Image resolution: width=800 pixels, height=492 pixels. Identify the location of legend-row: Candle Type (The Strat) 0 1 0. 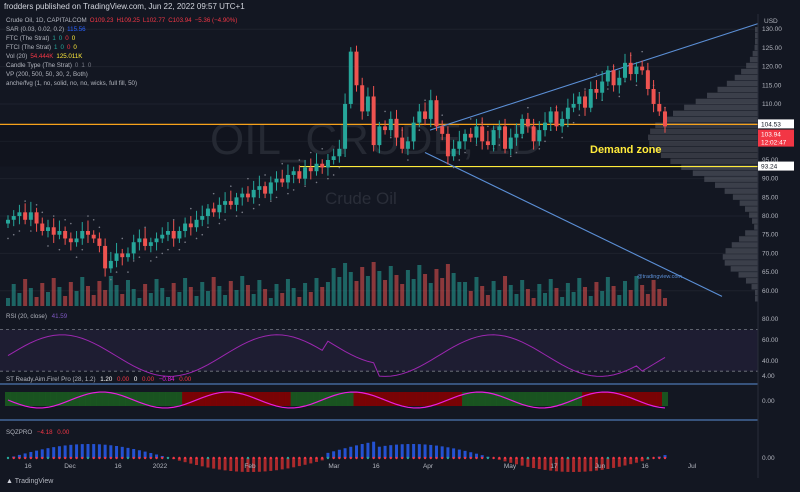
(121, 65).